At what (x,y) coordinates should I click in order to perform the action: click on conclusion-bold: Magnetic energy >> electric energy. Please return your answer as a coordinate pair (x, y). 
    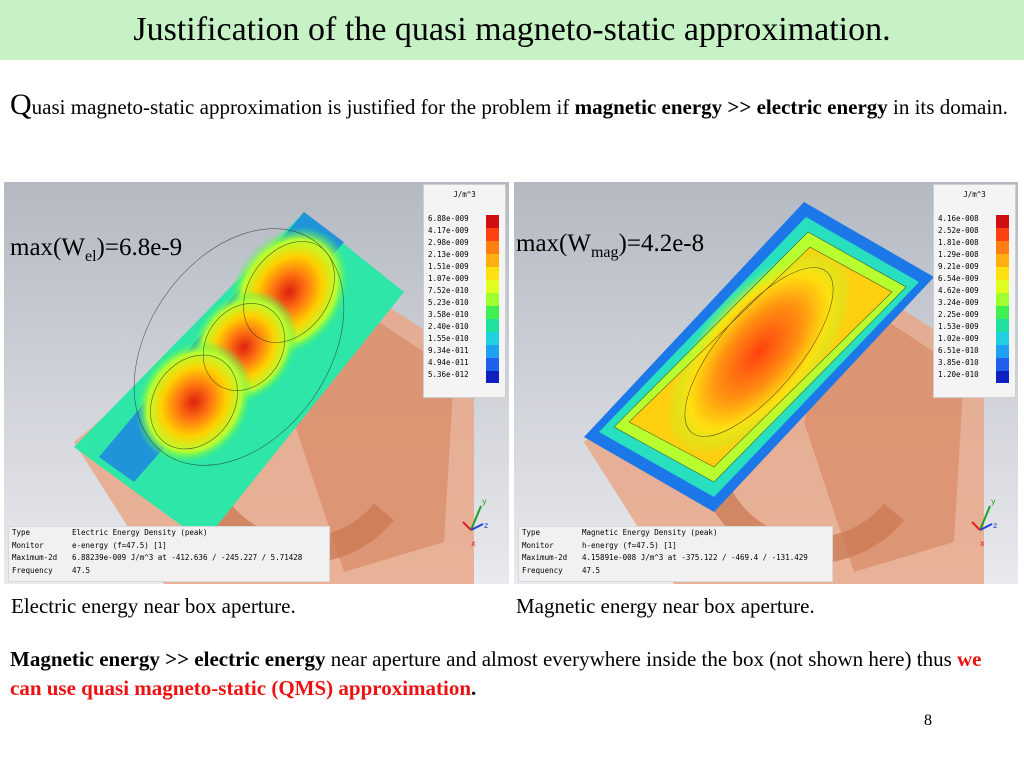
    Looking at the image, I should click on (168, 659).